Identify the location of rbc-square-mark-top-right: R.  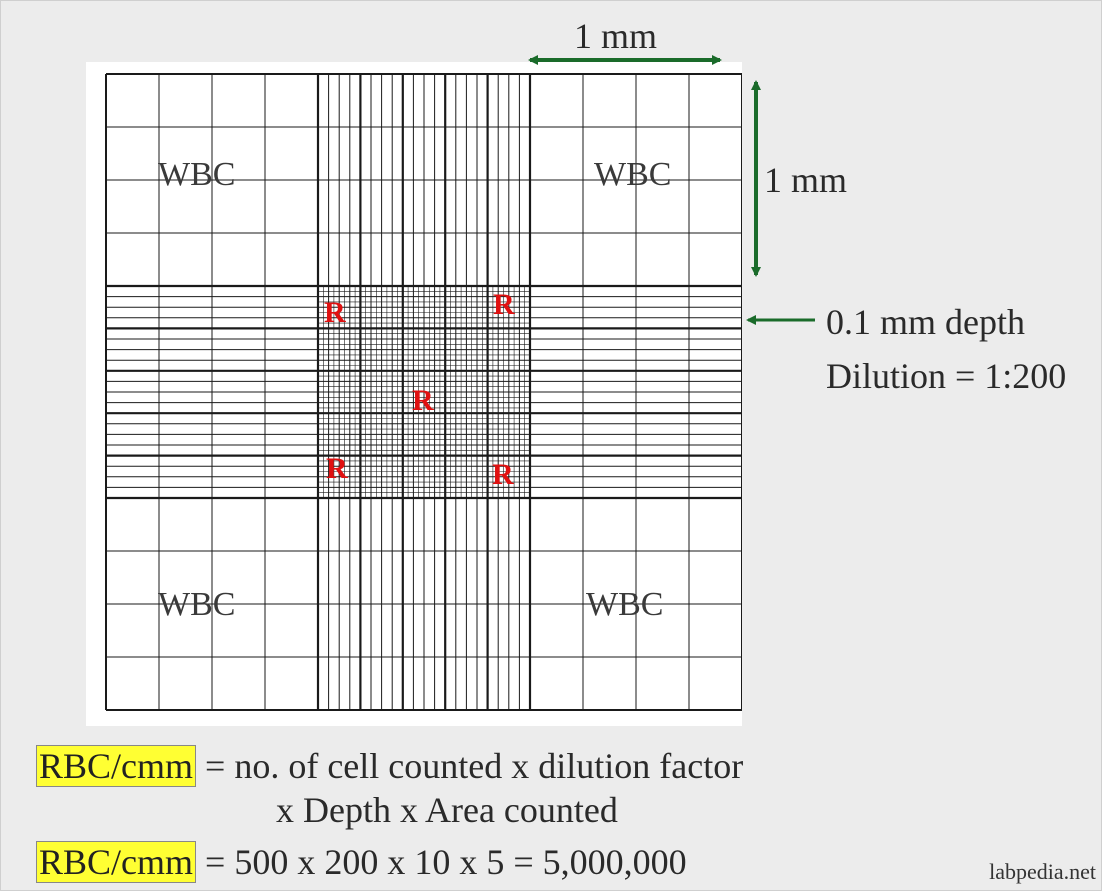
(504, 304).